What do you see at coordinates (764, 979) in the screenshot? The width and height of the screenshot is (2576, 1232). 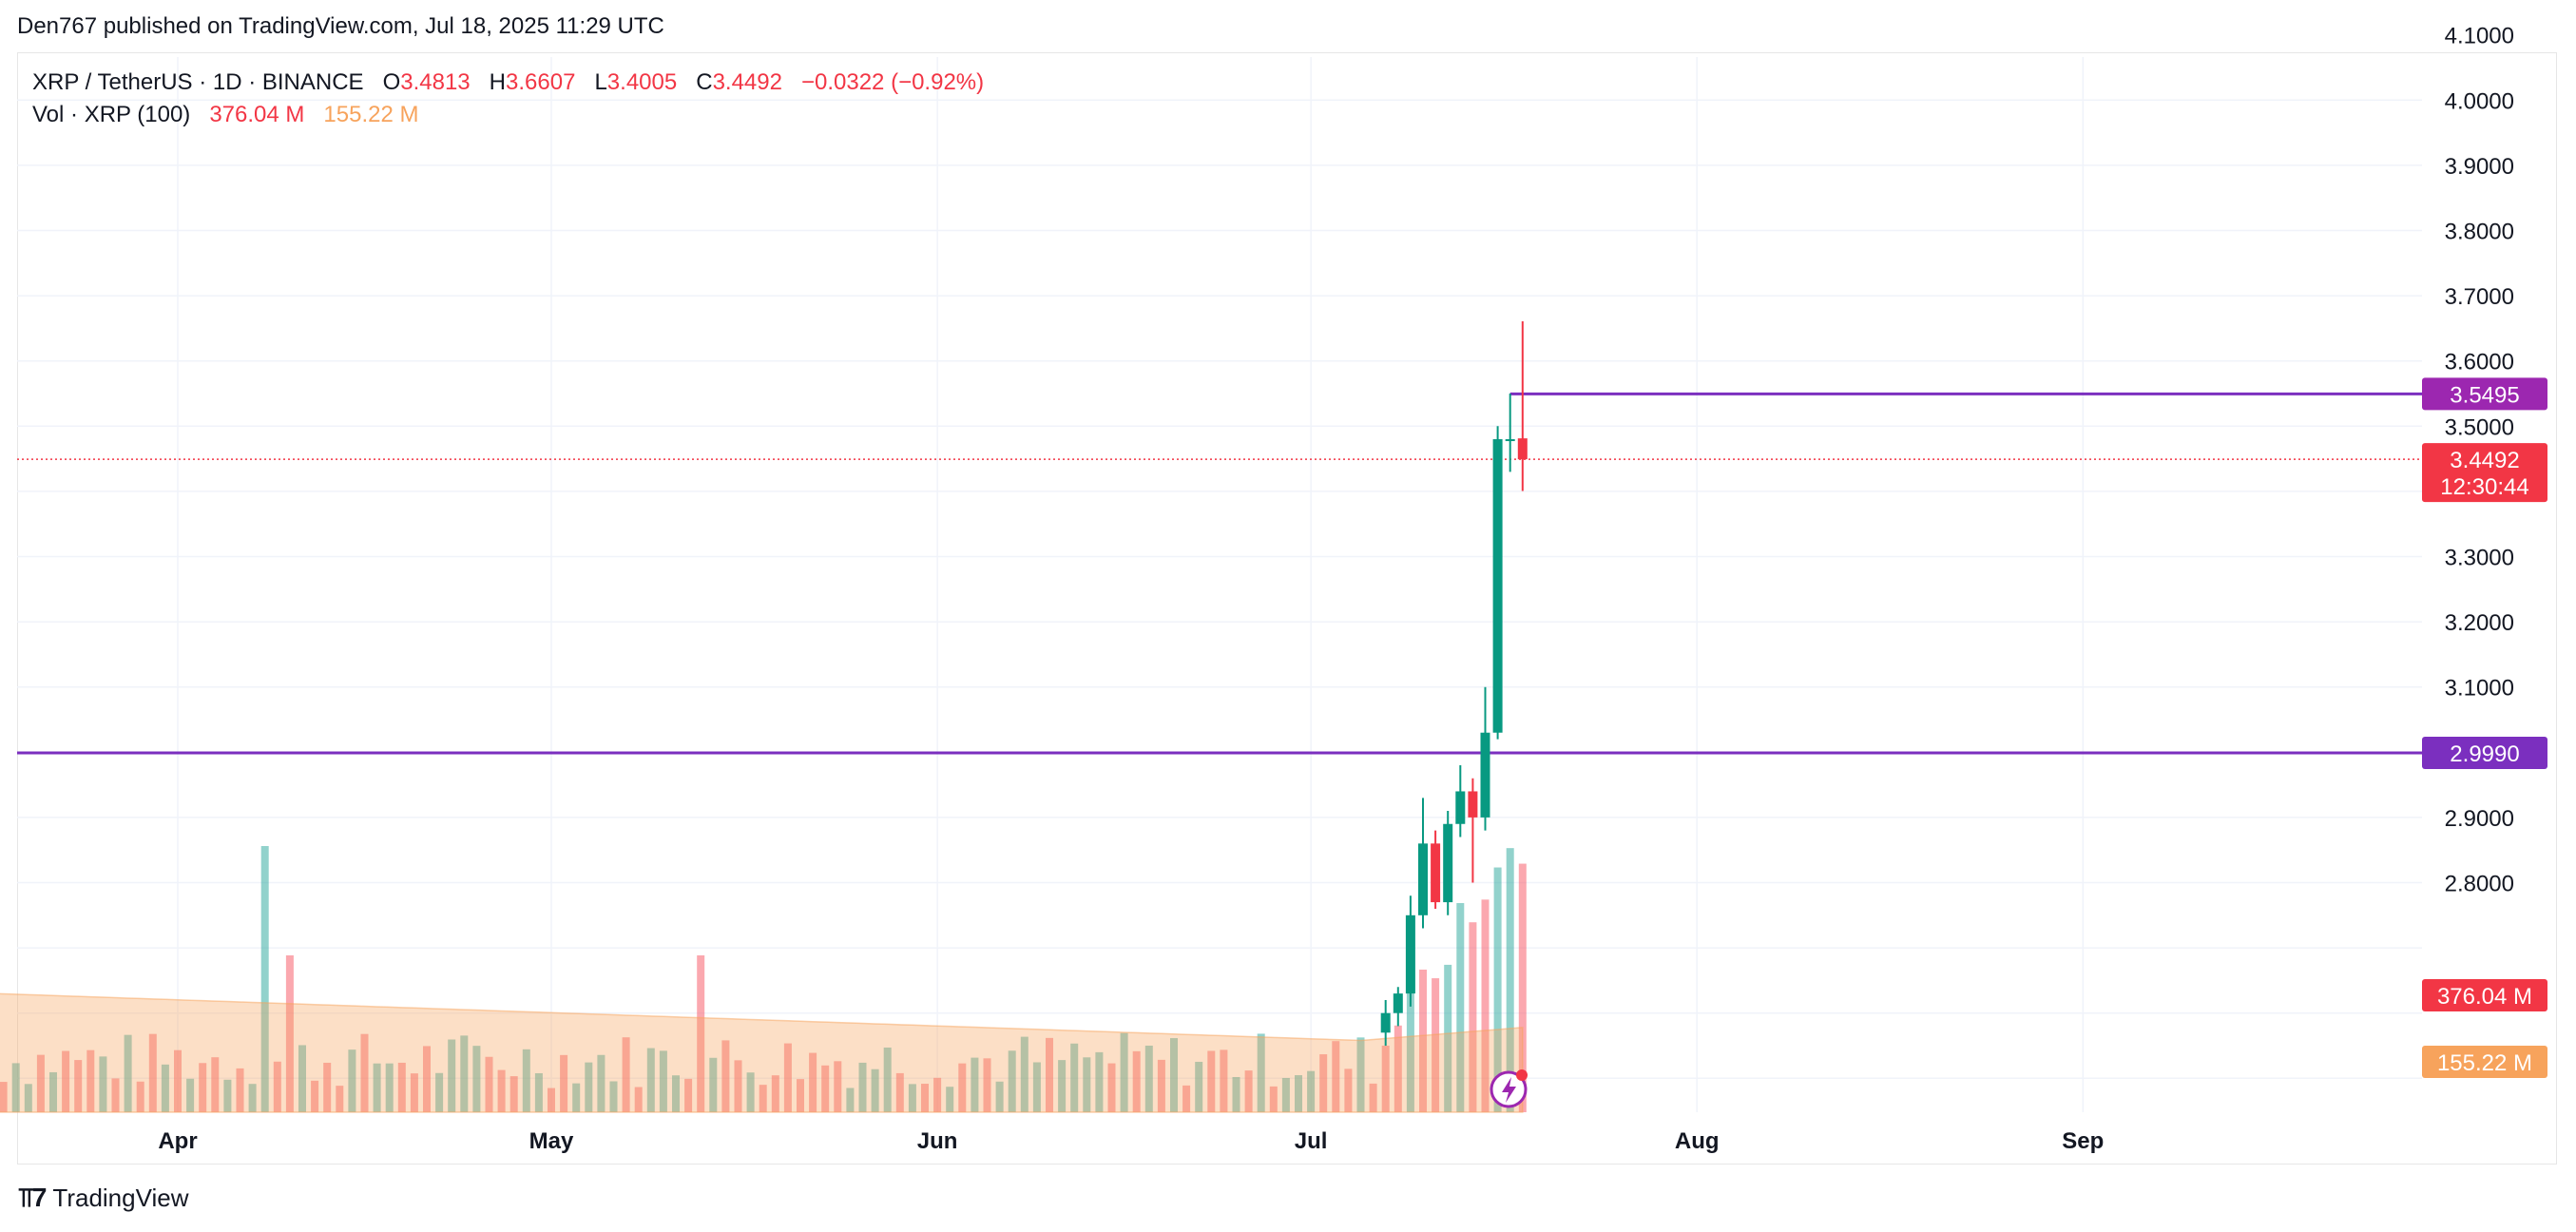 I see `volume-bars` at bounding box center [764, 979].